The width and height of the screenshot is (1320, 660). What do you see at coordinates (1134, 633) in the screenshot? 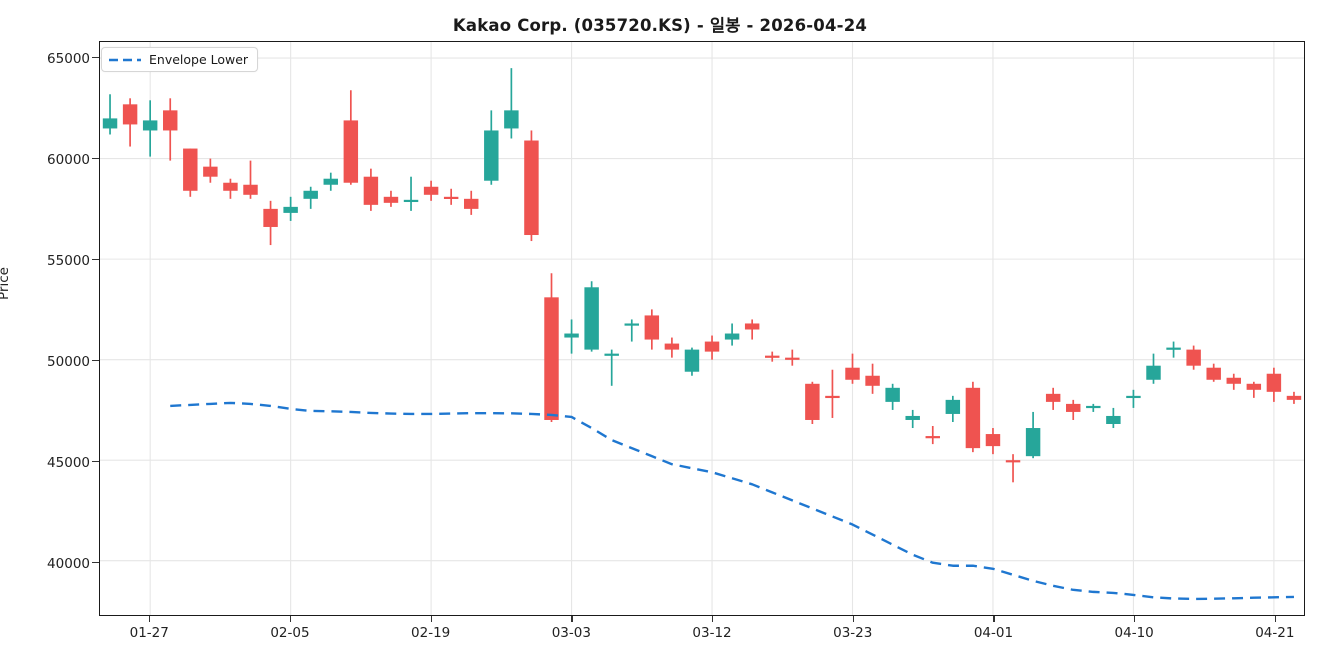
I see `x-tick-label: 04-10` at bounding box center [1134, 633].